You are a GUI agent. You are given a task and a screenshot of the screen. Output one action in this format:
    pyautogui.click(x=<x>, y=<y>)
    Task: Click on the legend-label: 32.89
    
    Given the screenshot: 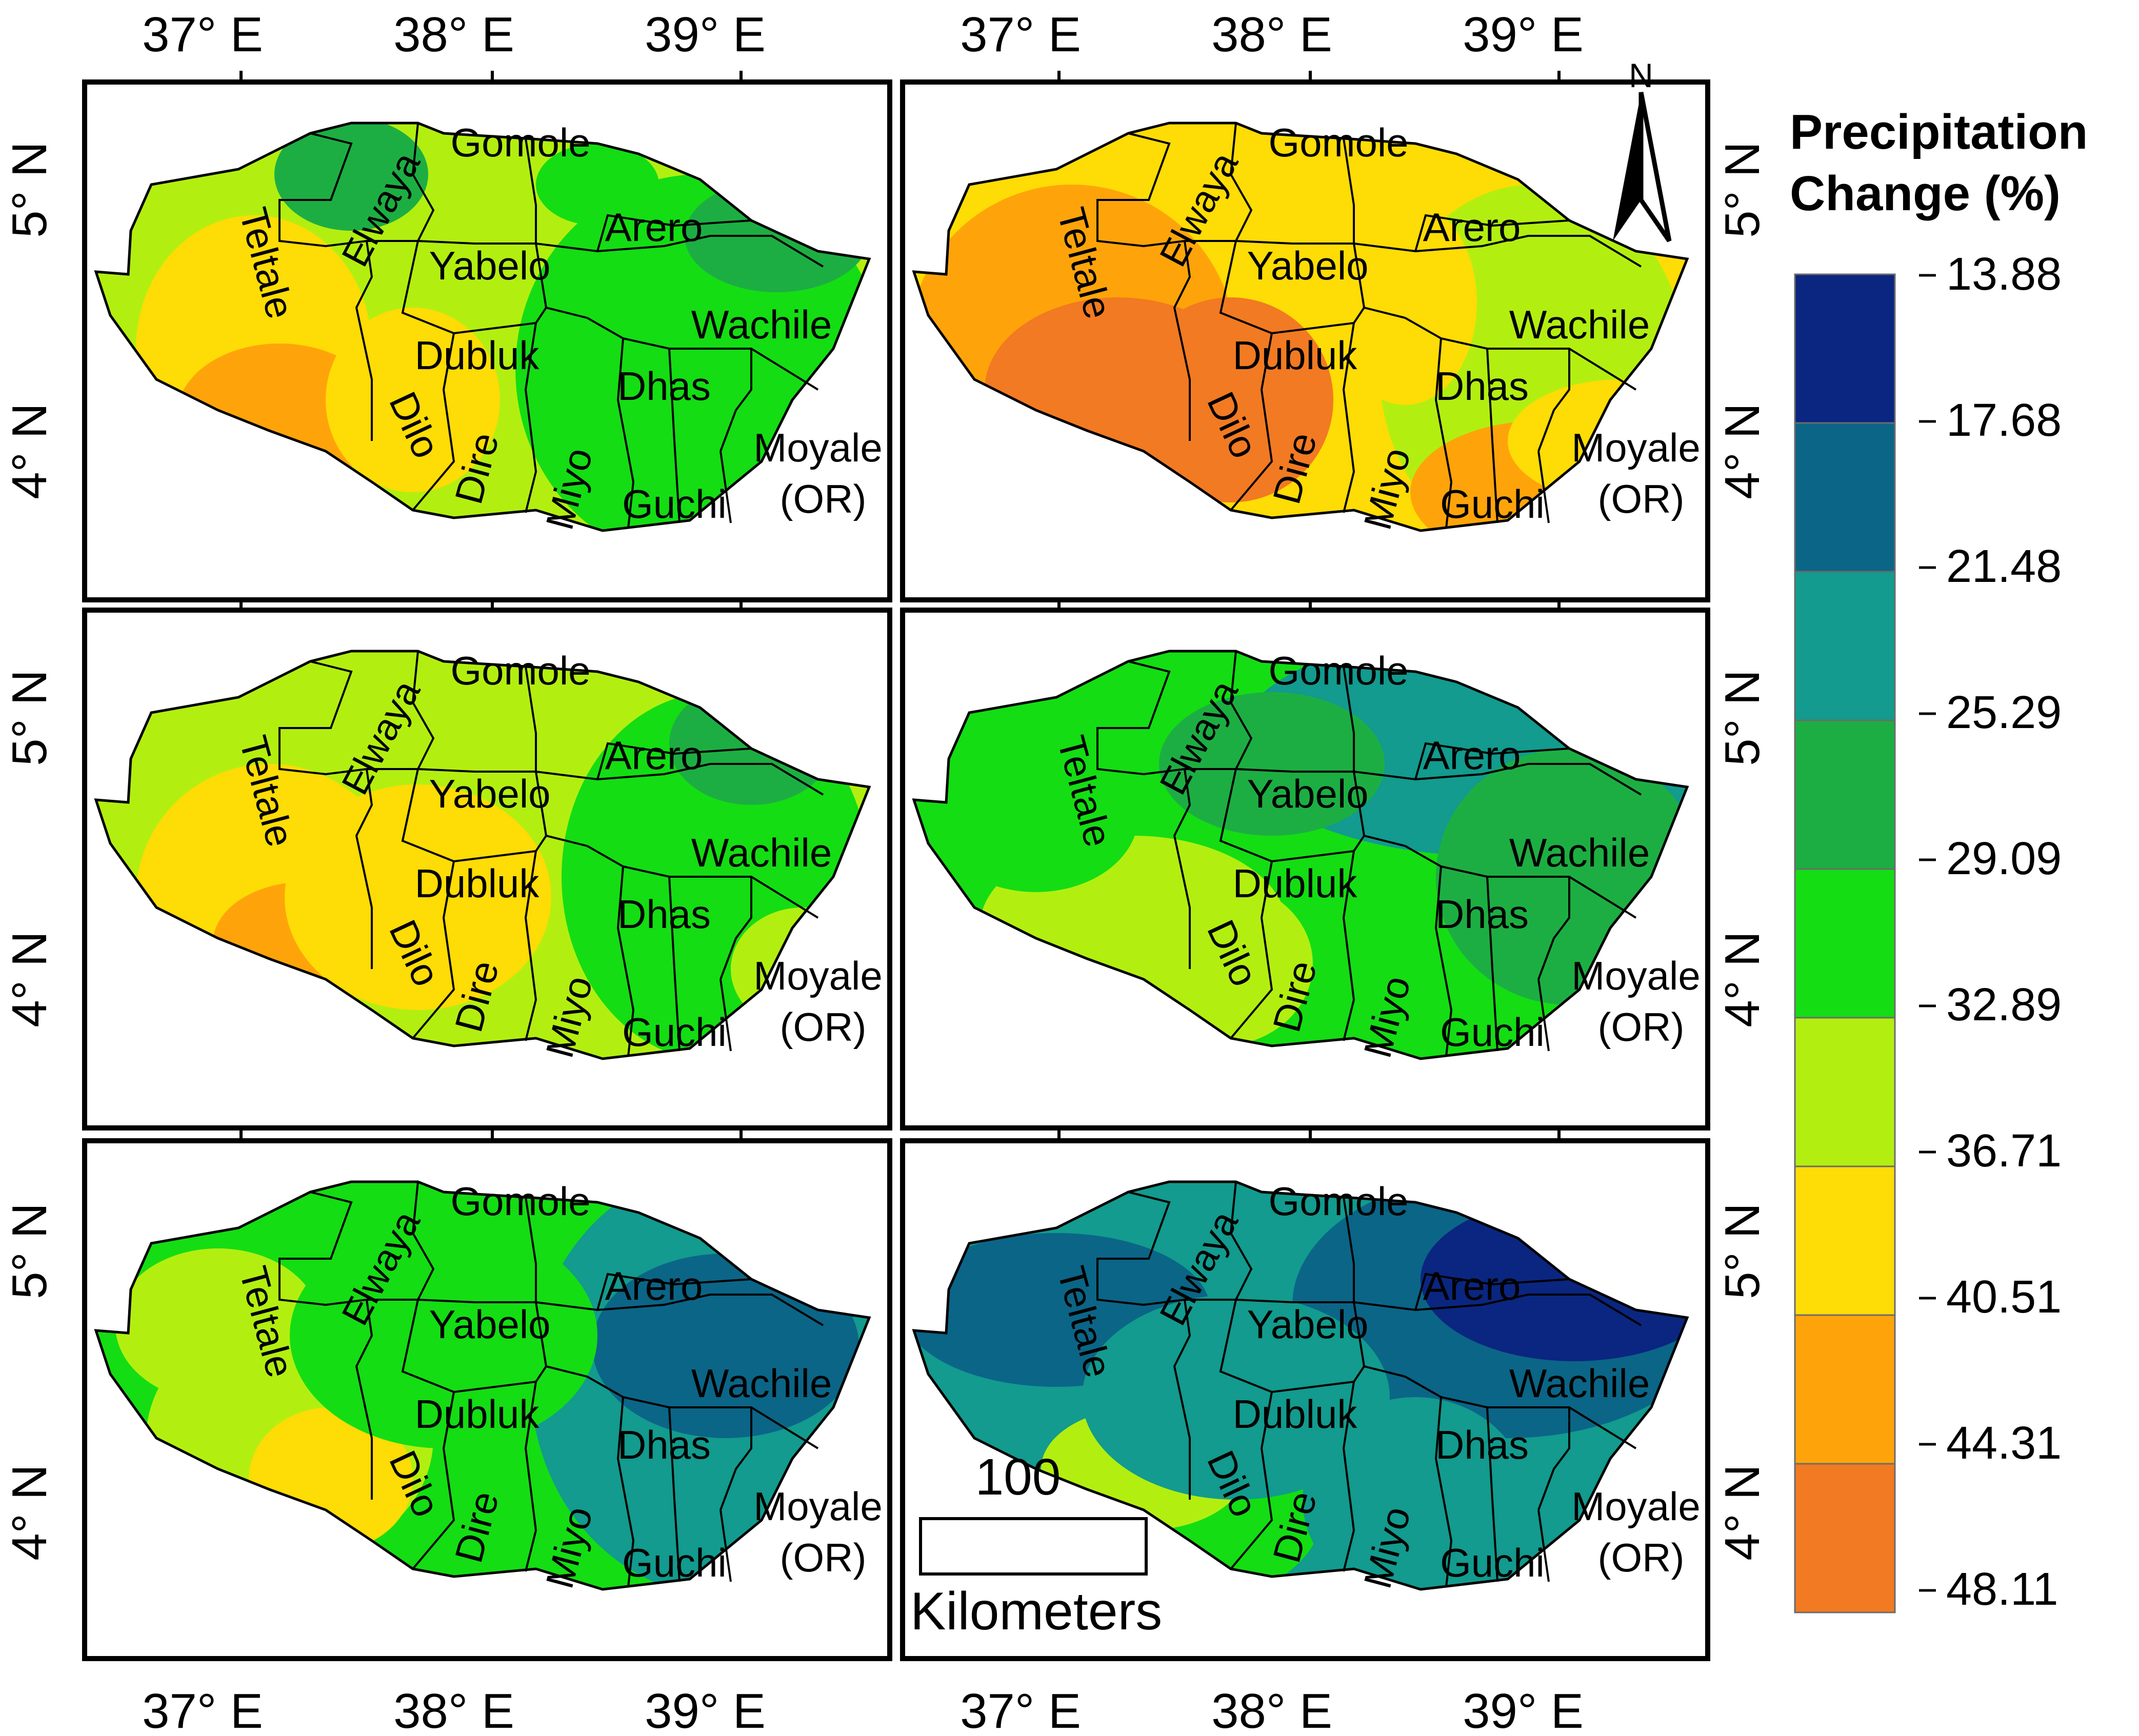 What is the action you would take?
    pyautogui.click(x=2004, y=1005)
    